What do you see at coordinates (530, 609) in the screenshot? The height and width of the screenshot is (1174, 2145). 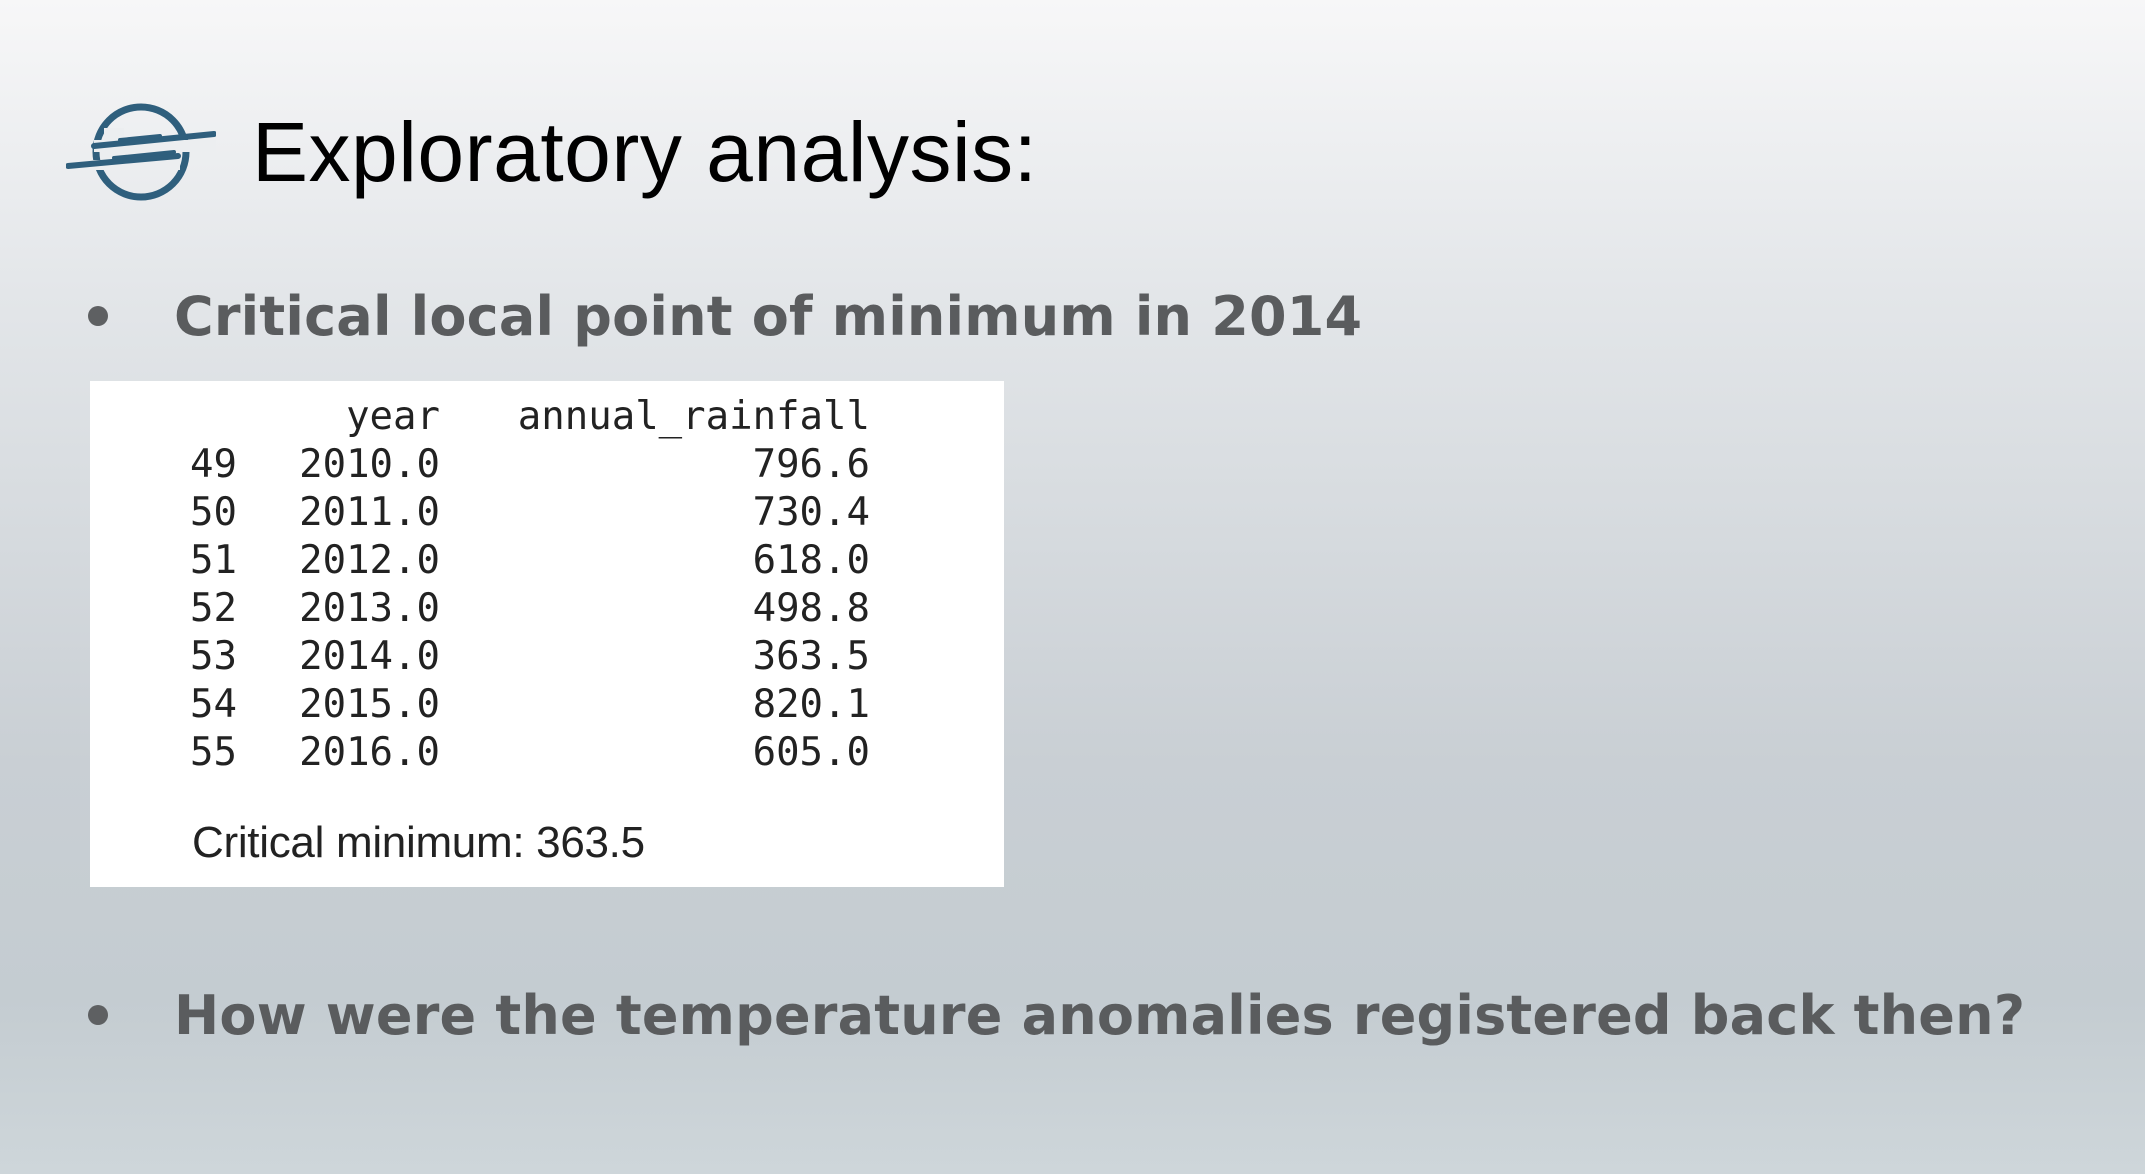 I see `table-row: 52 2013.0 498.8` at bounding box center [530, 609].